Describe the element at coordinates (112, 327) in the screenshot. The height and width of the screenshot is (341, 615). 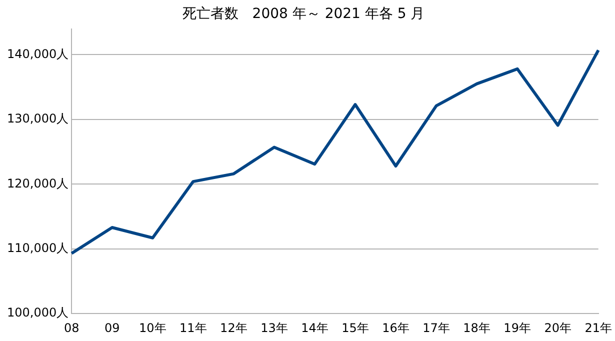
I see `x-tick-label: 09` at that location.